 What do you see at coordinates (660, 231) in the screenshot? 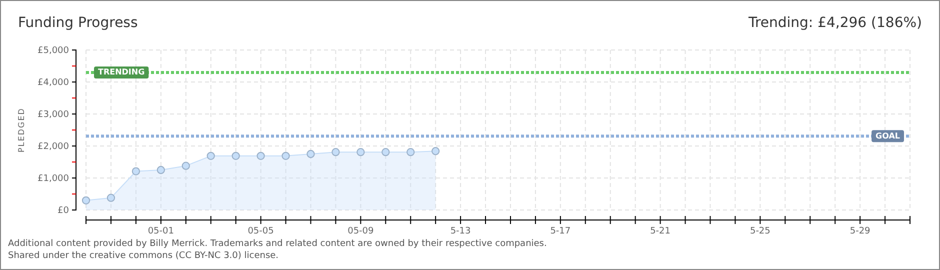
I see `x-tick-label: 5-21` at bounding box center [660, 231].